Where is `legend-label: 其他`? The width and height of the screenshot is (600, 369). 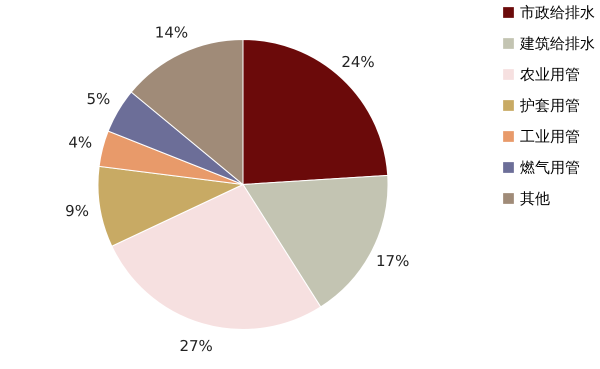
legend-label: 其他 is located at coordinates (535, 199).